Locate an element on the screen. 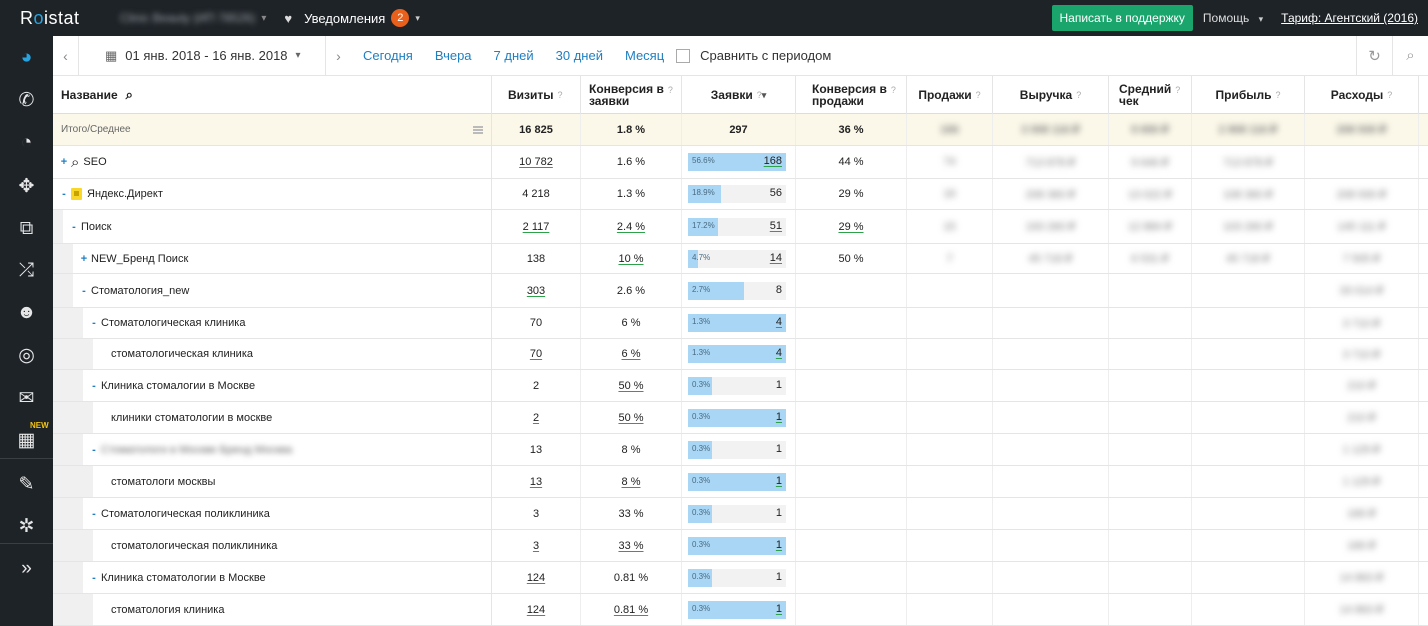  name-cell: клиники стоматологии в москве is located at coordinates (292, 417).